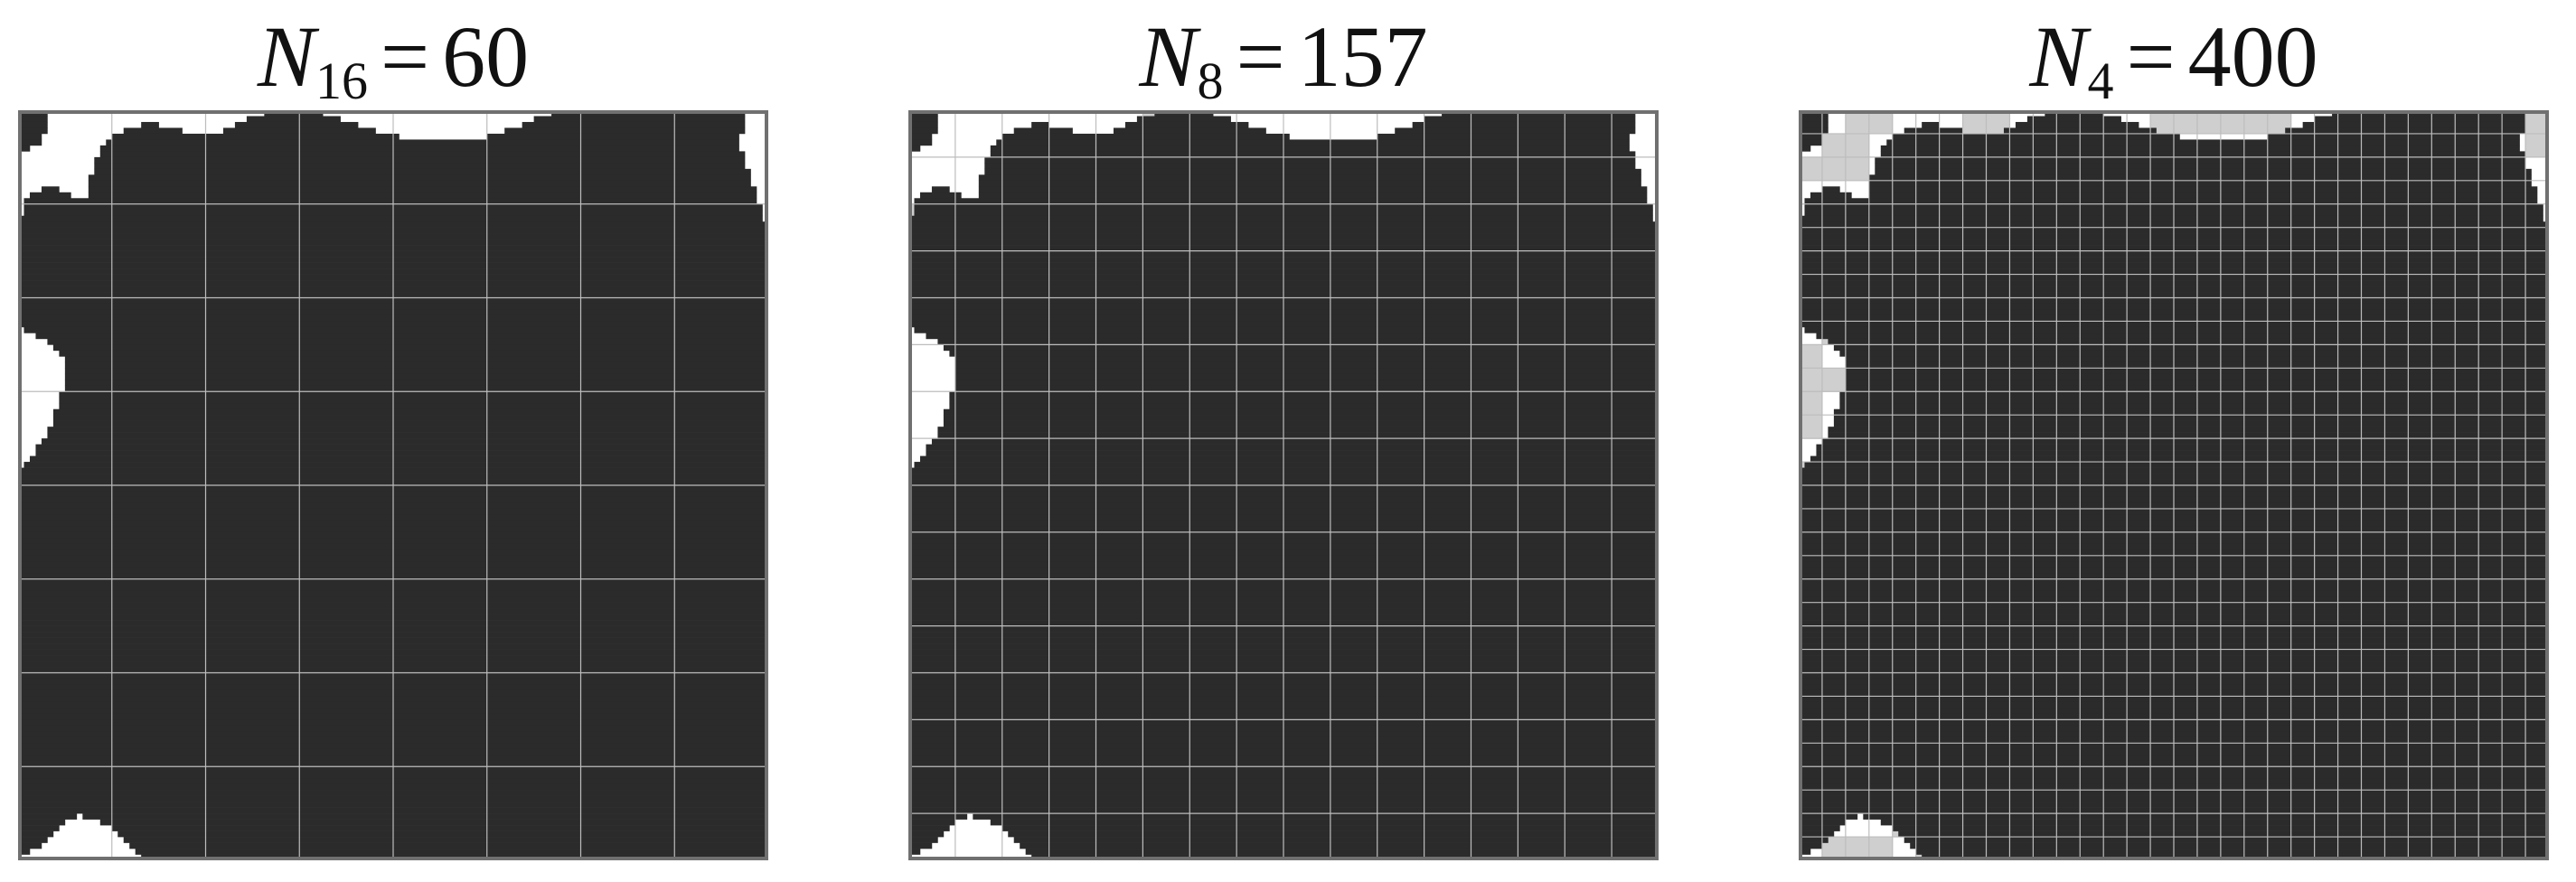 This screenshot has height=882, width=2576. What do you see at coordinates (2150, 56) in the screenshot?
I see `title-operator: =` at bounding box center [2150, 56].